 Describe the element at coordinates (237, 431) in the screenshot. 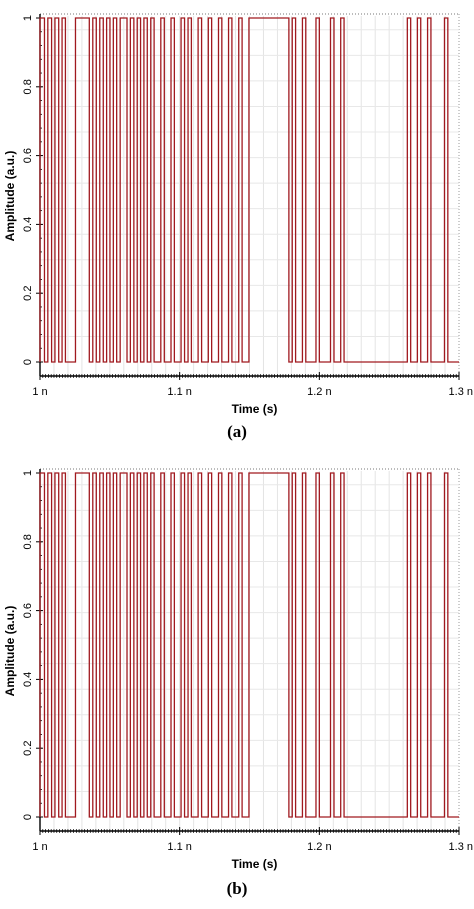

I see `chart-a-caption: (a)` at that location.